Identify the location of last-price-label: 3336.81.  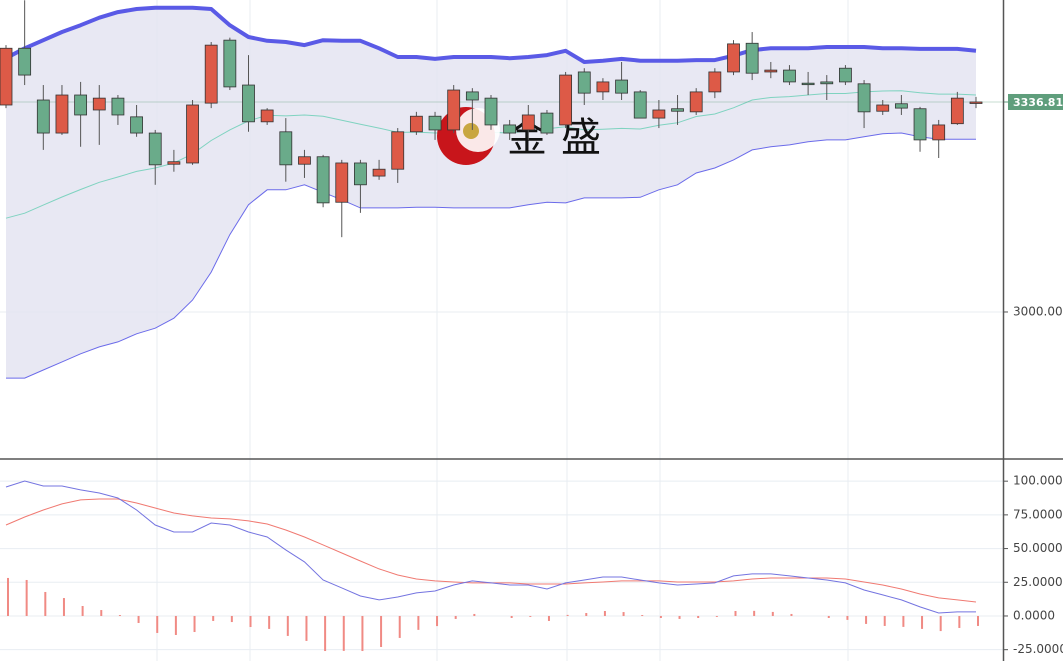
(1038, 102).